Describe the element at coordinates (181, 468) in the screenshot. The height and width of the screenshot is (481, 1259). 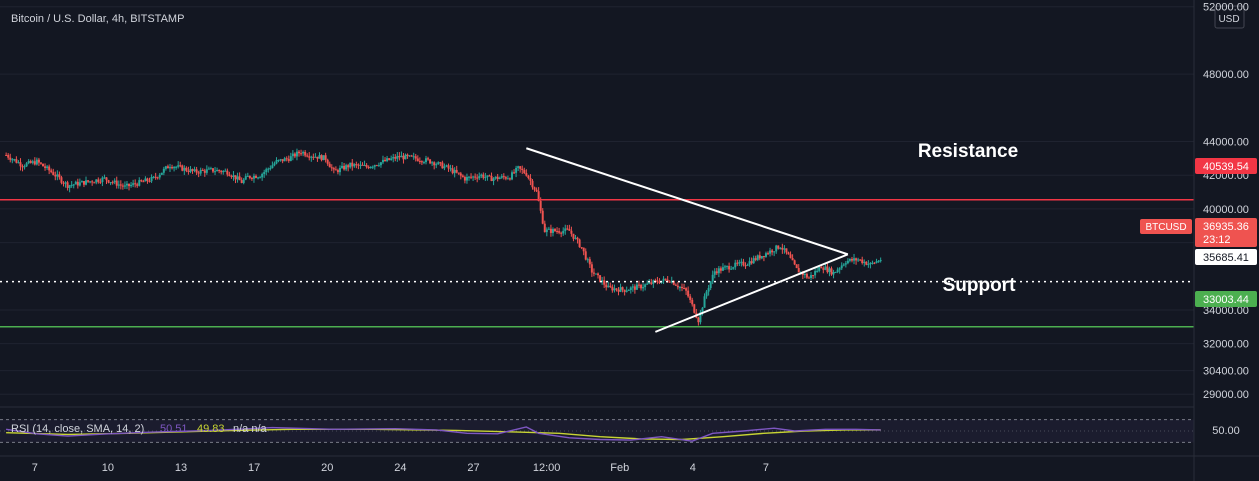
I see `time-tick-label: 13` at that location.